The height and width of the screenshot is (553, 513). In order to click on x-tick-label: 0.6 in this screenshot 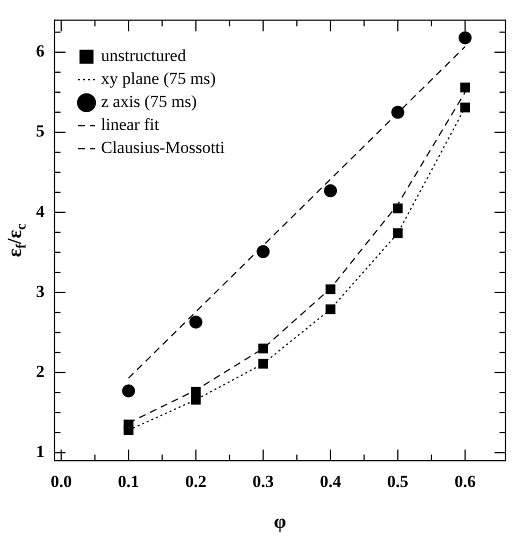, I will do `click(465, 482)`.